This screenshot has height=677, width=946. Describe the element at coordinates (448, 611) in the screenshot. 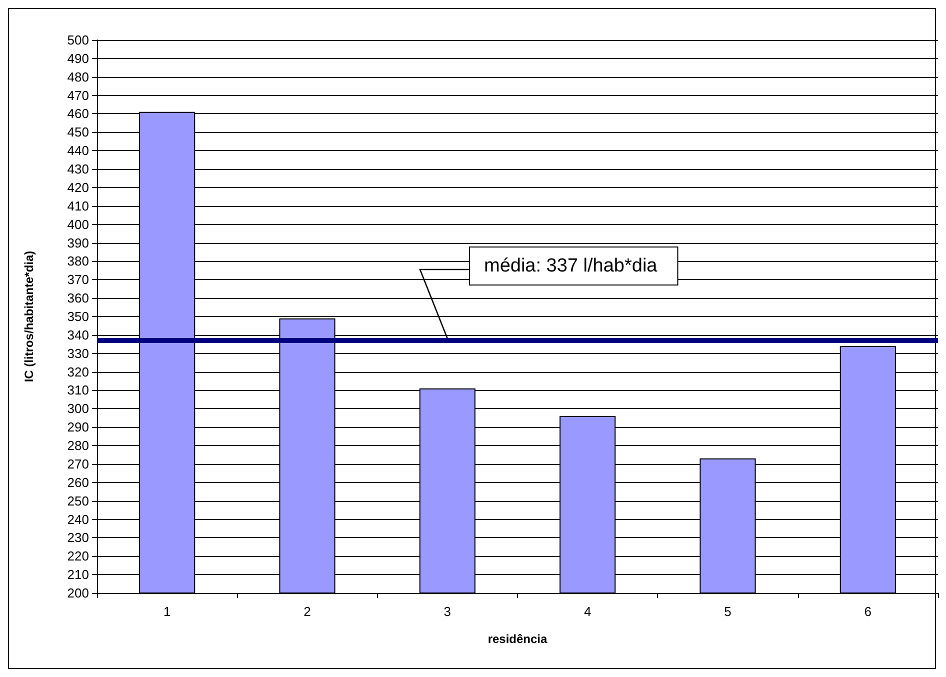

I see `x-tick-label: 3` at that location.